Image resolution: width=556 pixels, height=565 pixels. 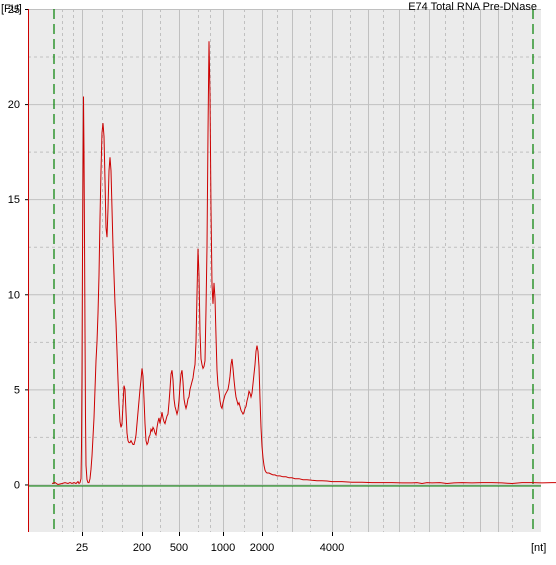 I want to click on y-tick-label: 5, so click(x=17, y=390).